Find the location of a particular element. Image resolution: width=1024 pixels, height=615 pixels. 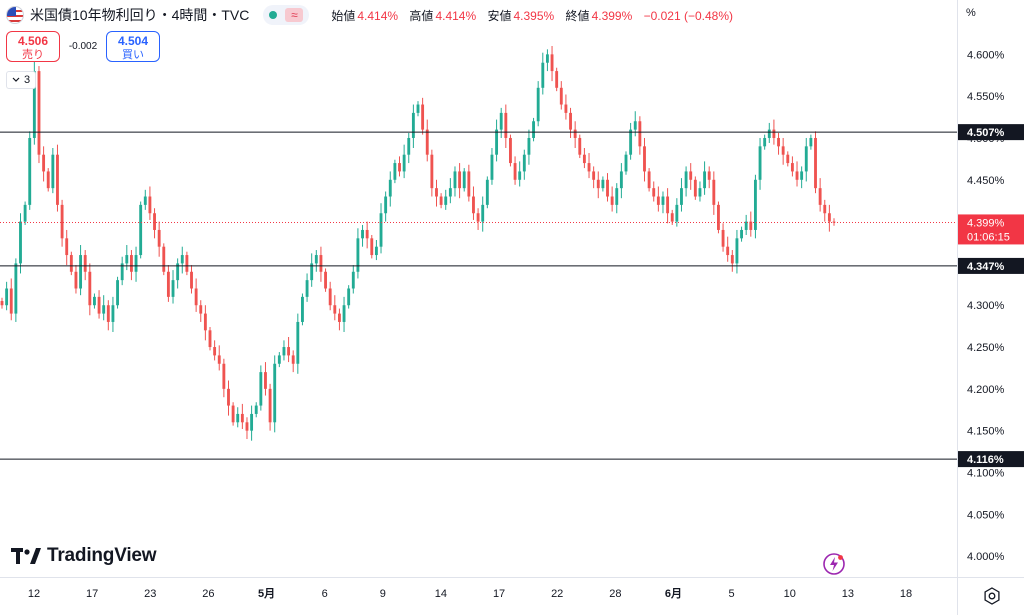

flash-icon is located at coordinates (834, 564).